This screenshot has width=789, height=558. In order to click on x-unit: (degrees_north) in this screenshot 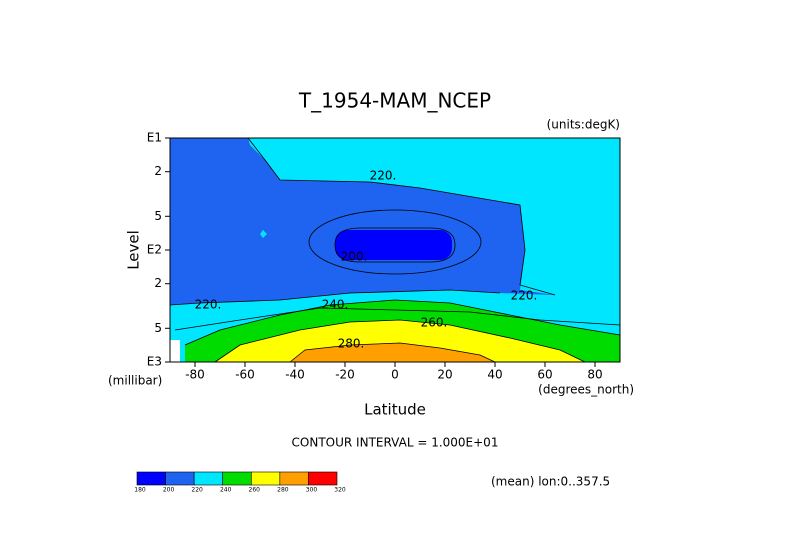, I will do `click(586, 390)`.